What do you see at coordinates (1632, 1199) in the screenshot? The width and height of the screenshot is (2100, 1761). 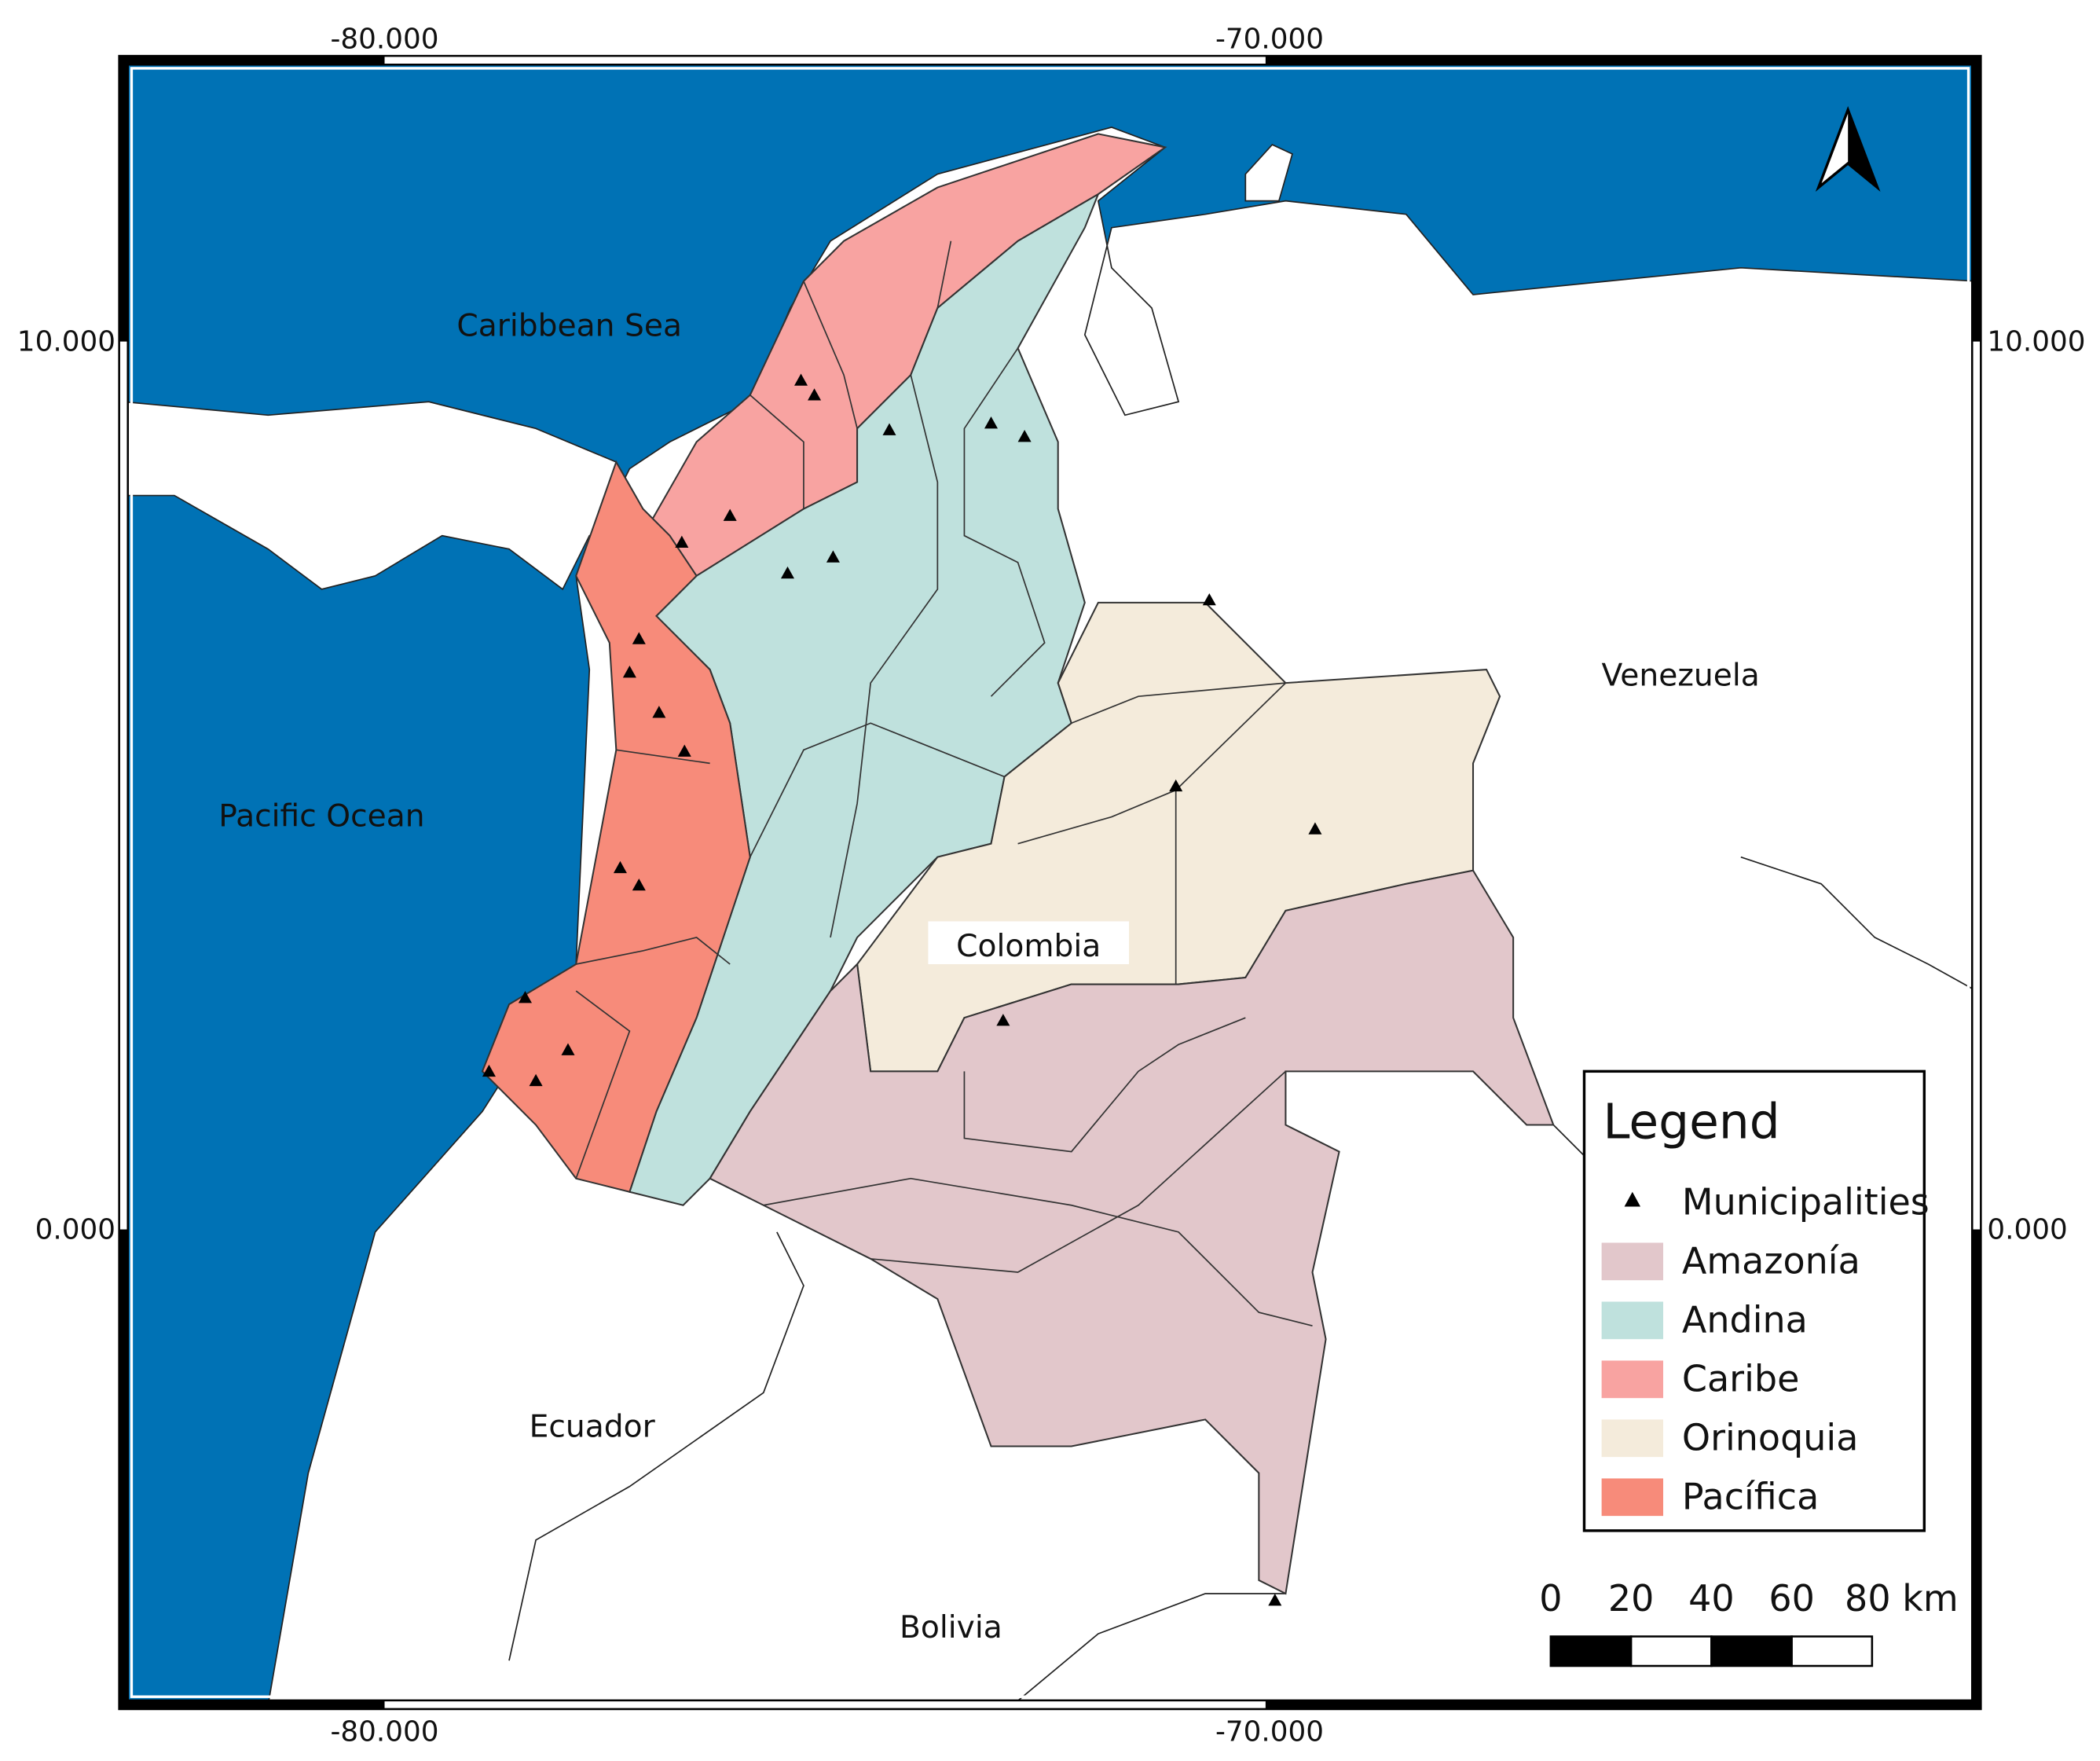 I see `legend-marker` at bounding box center [1632, 1199].